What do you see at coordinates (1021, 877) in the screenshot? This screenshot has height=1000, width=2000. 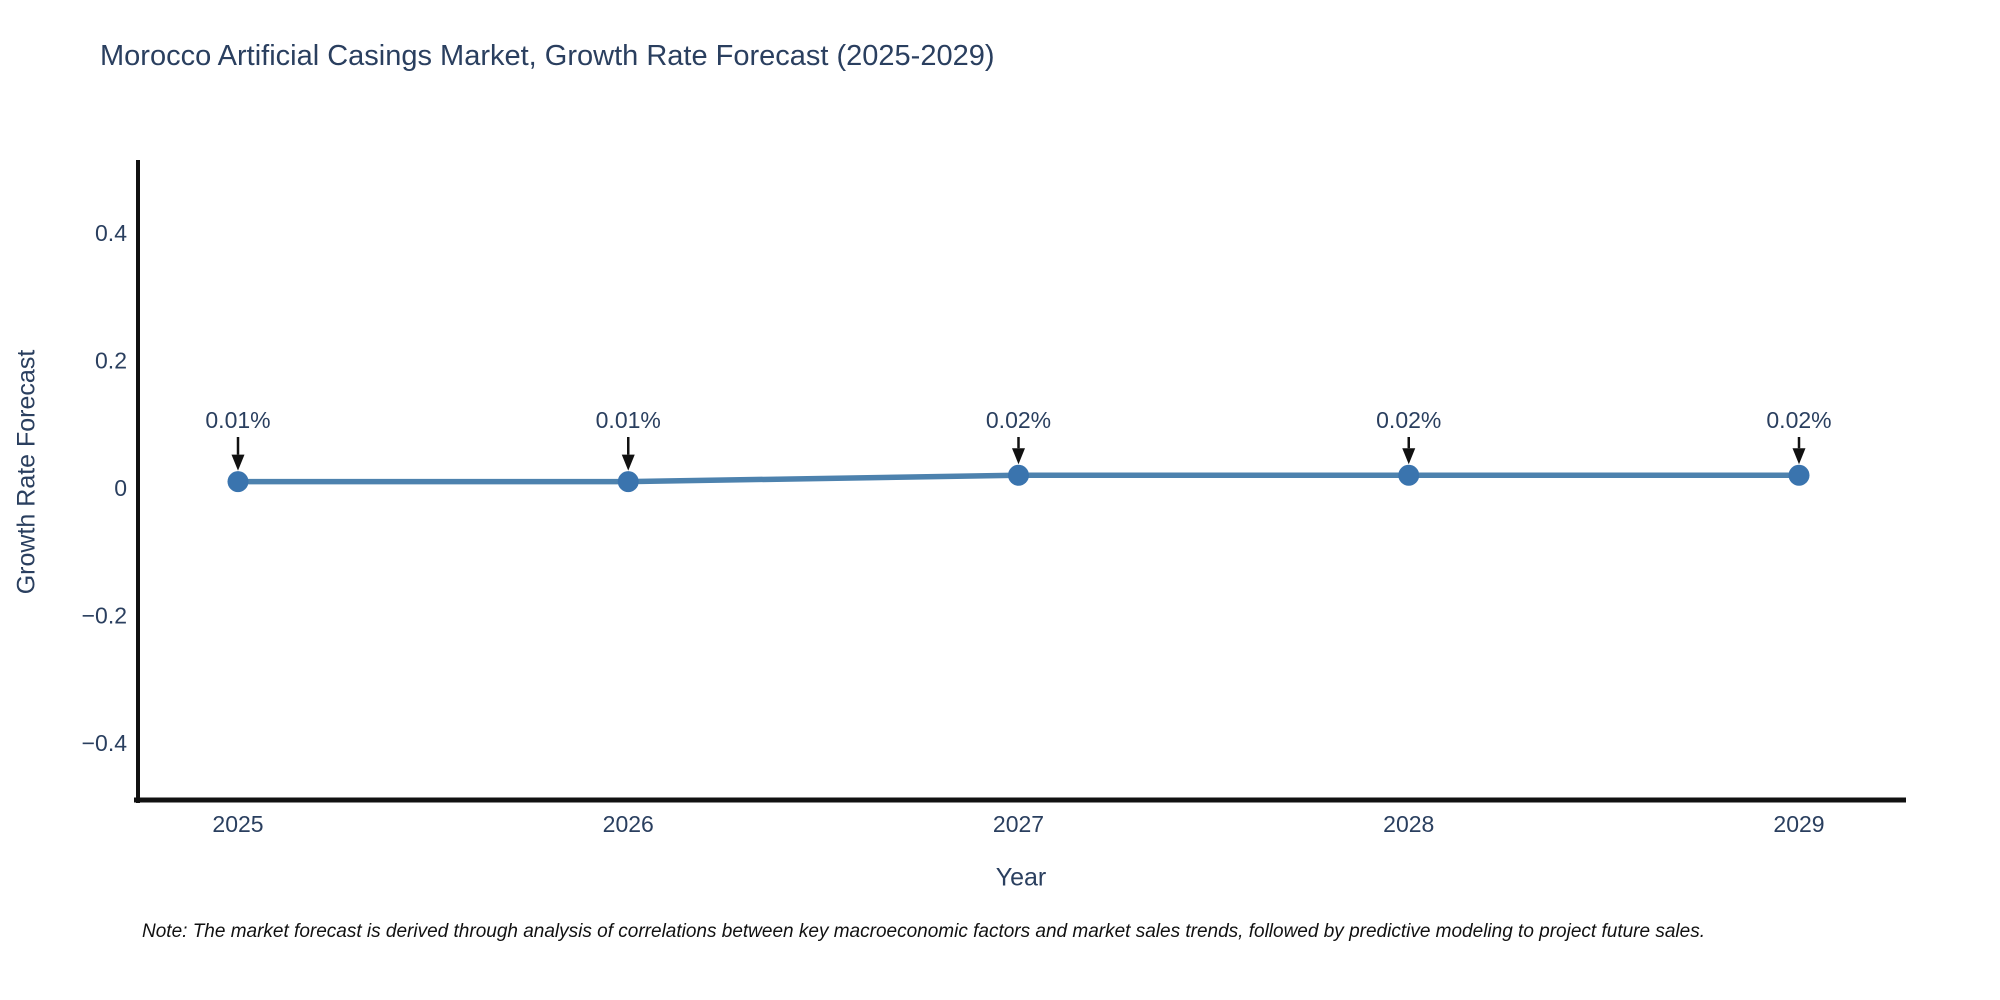 I see `x-axis-title: Year` at bounding box center [1021, 877].